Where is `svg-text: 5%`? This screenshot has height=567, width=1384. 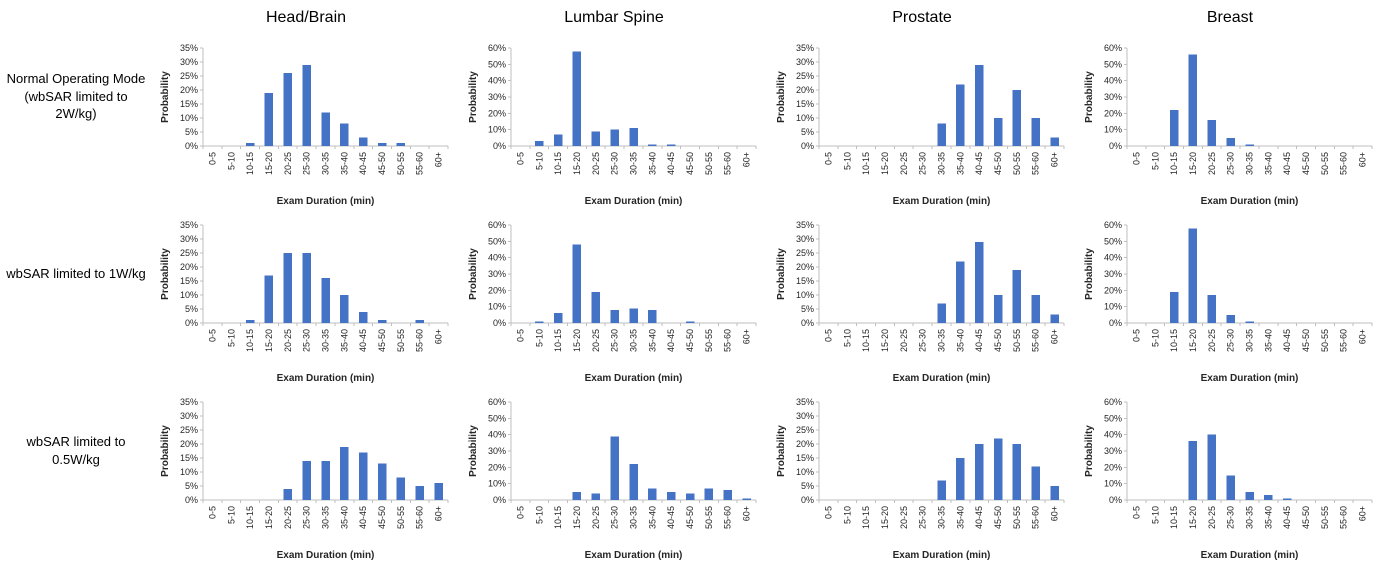 svg-text: 5% is located at coordinates (807, 309).